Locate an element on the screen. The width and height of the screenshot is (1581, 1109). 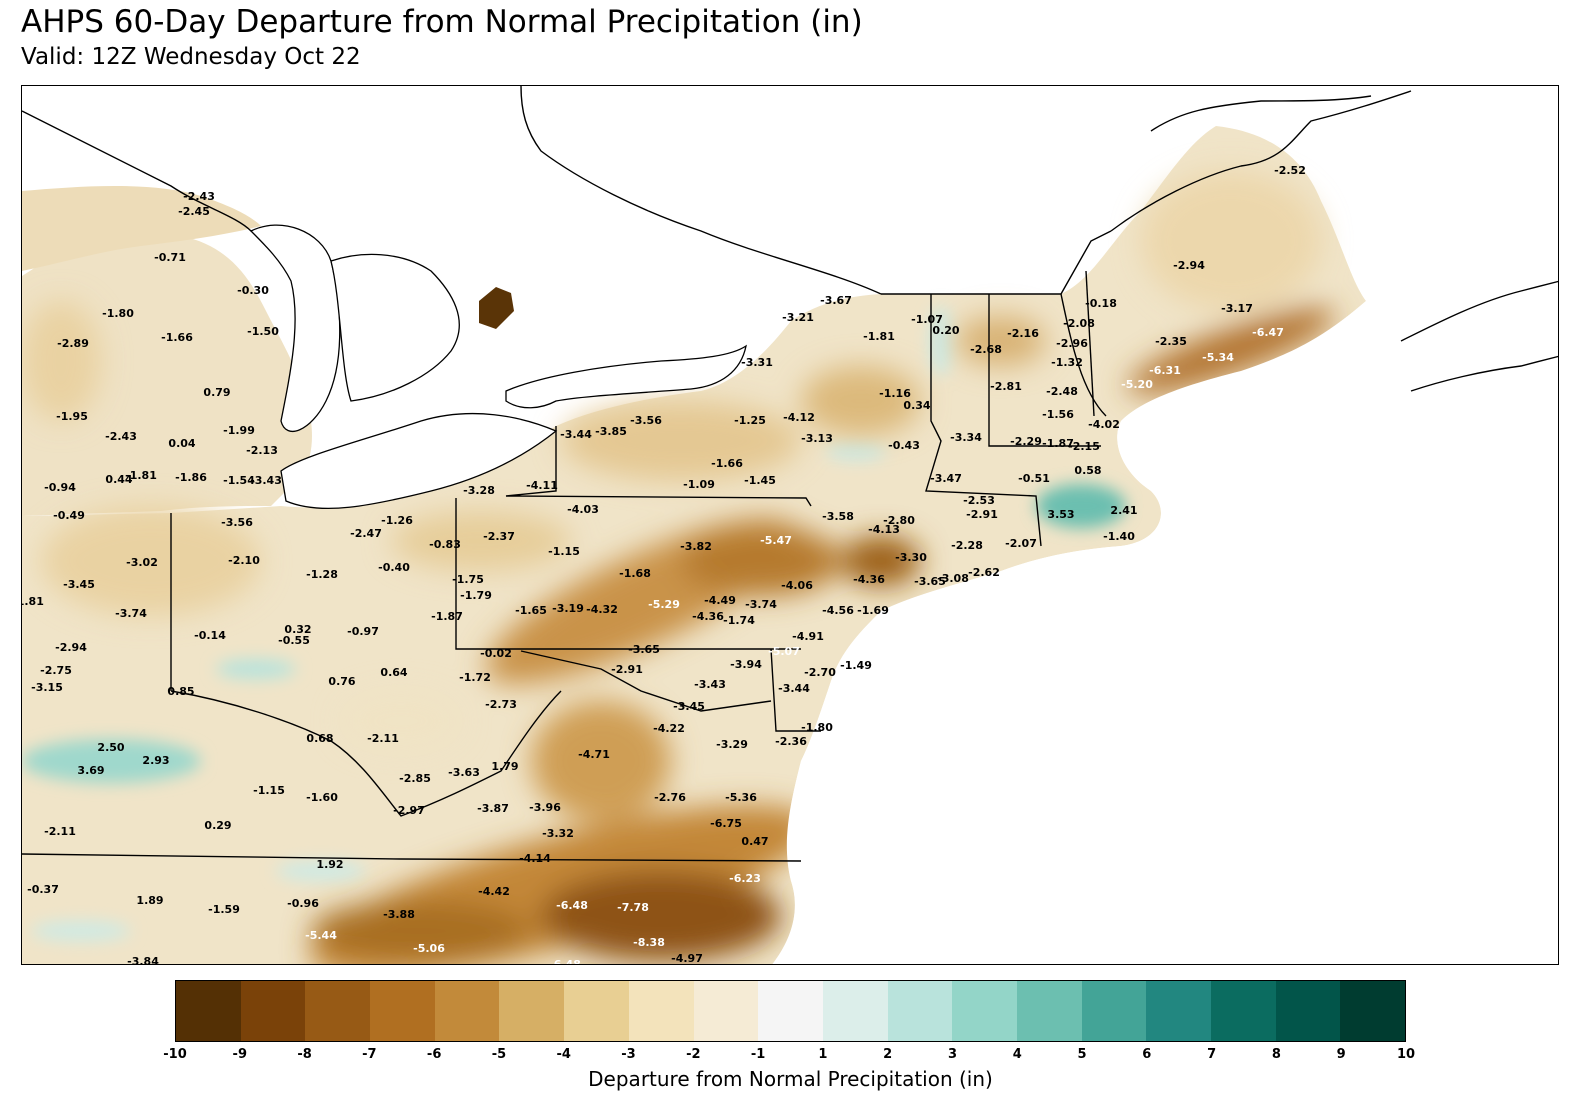
station-value-label: -1.79 is located at coordinates (476, 595).